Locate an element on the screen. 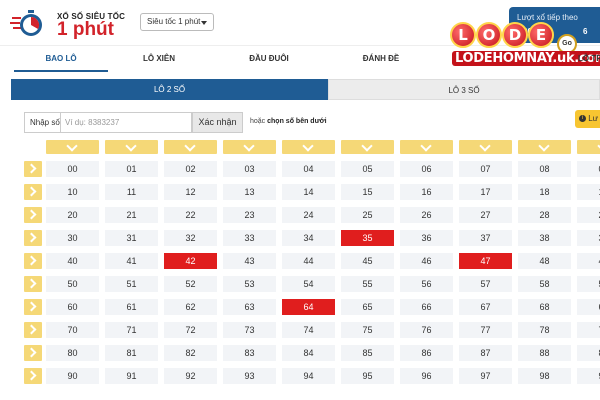 Image resolution: width=600 pixels, height=400 pixels. number-cell: 95 is located at coordinates (367, 376).